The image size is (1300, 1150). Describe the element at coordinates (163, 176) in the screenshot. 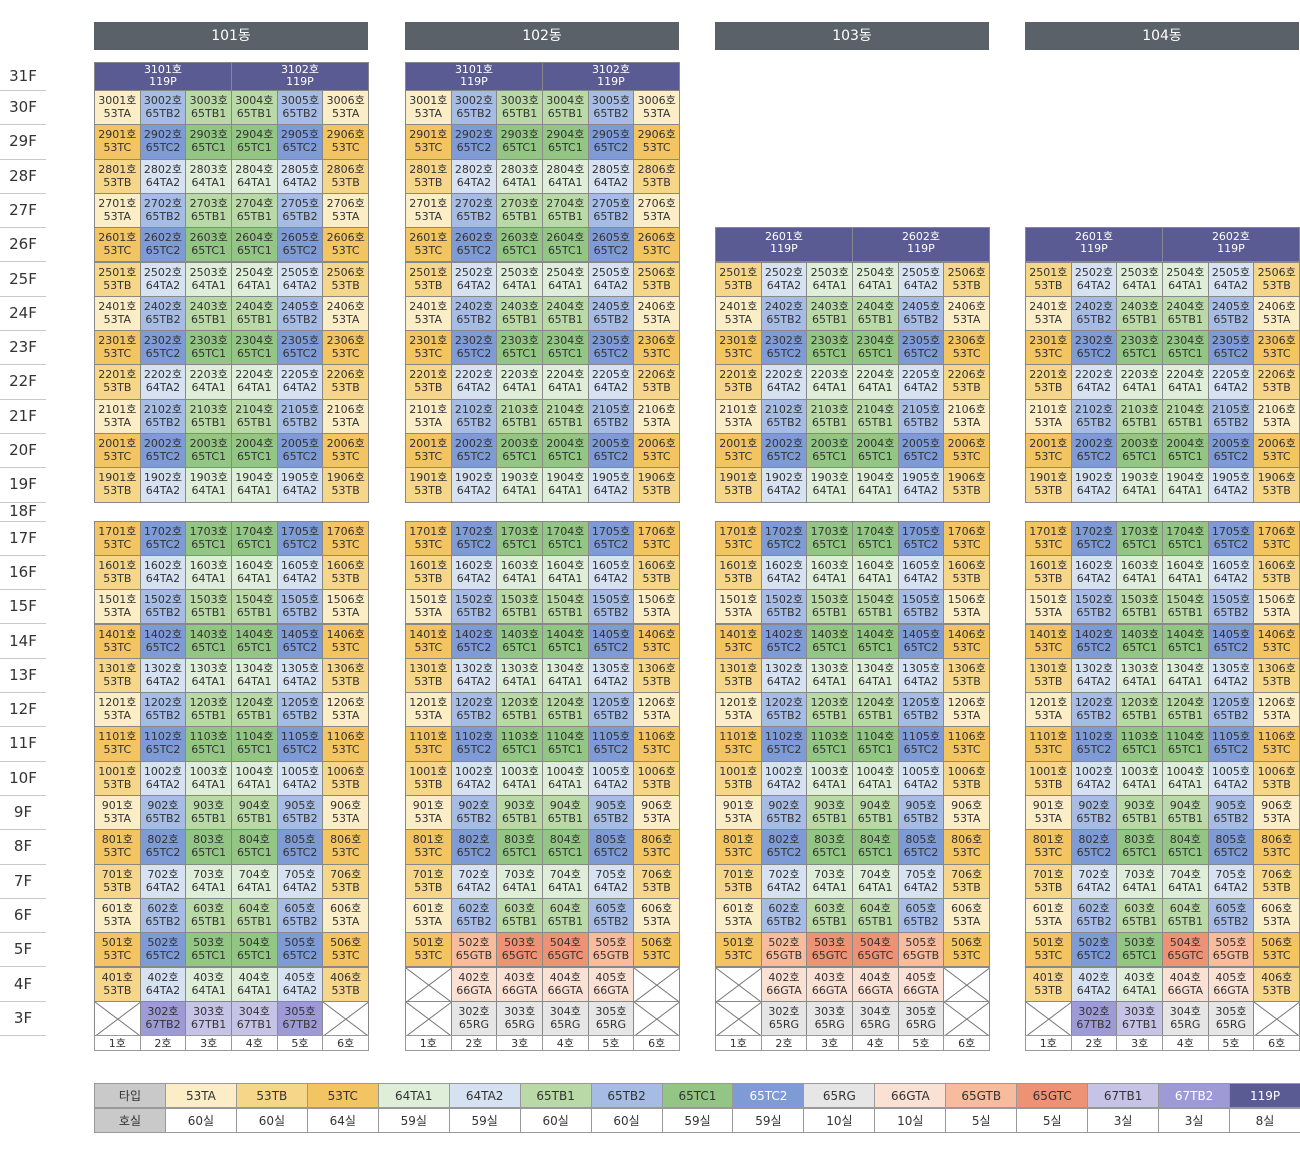

I see `unit-cell: 2802호 64TA2` at that location.